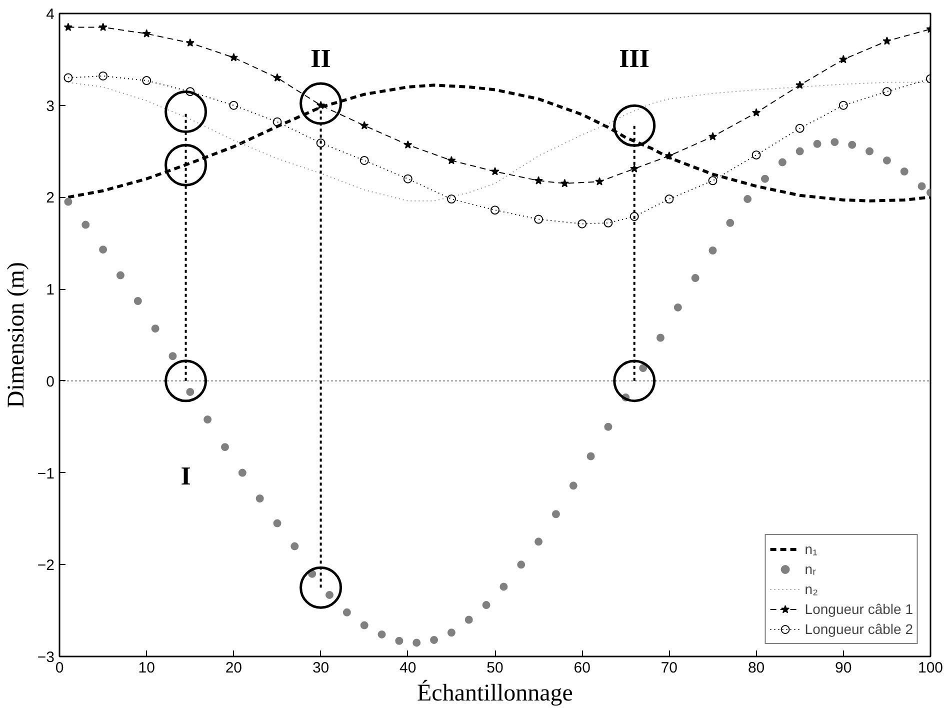 Image resolution: width=949 pixels, height=709 pixels. Describe the element at coordinates (16, 335) in the screenshot. I see `y-axis-title: Dimension (m)` at that location.